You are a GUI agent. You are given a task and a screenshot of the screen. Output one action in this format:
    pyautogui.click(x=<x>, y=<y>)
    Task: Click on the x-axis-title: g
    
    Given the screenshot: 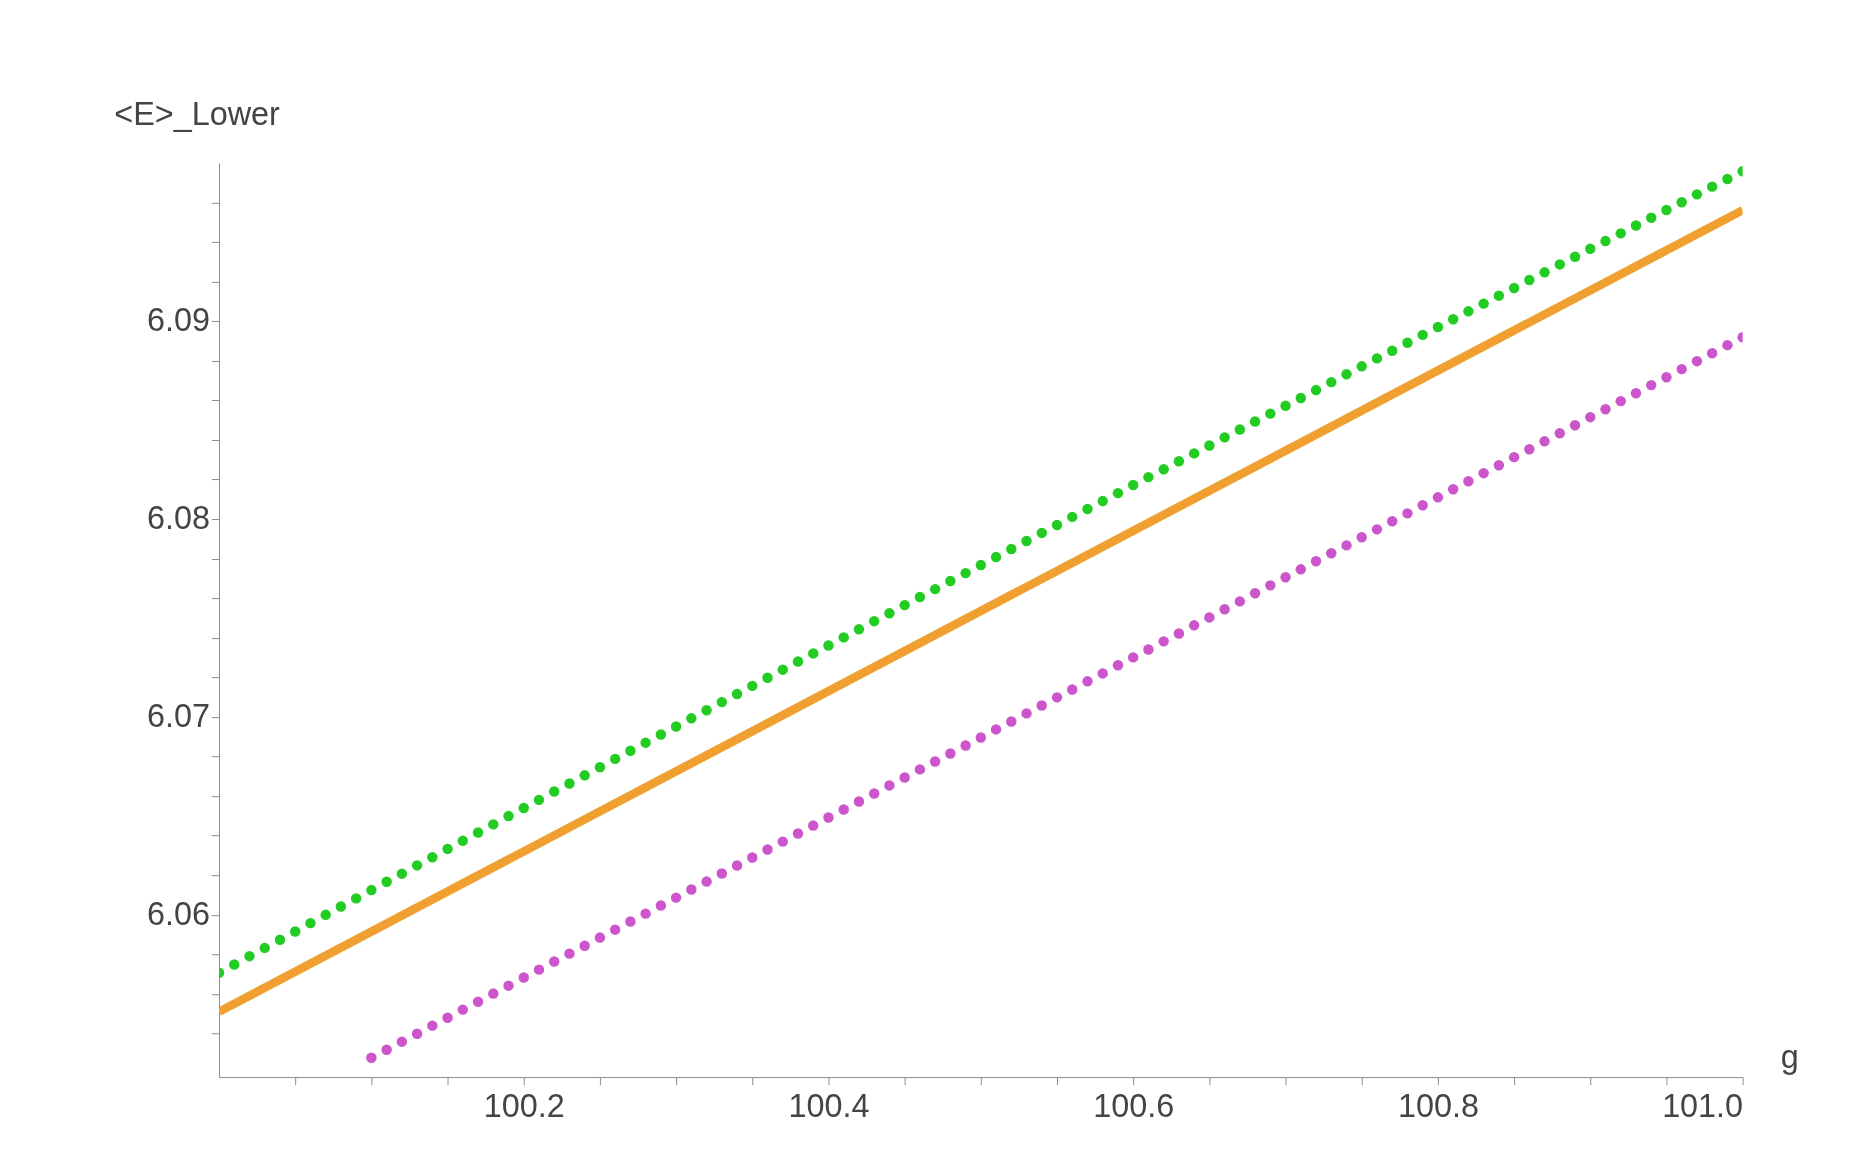 What is the action you would take?
    pyautogui.click(x=1789, y=1056)
    